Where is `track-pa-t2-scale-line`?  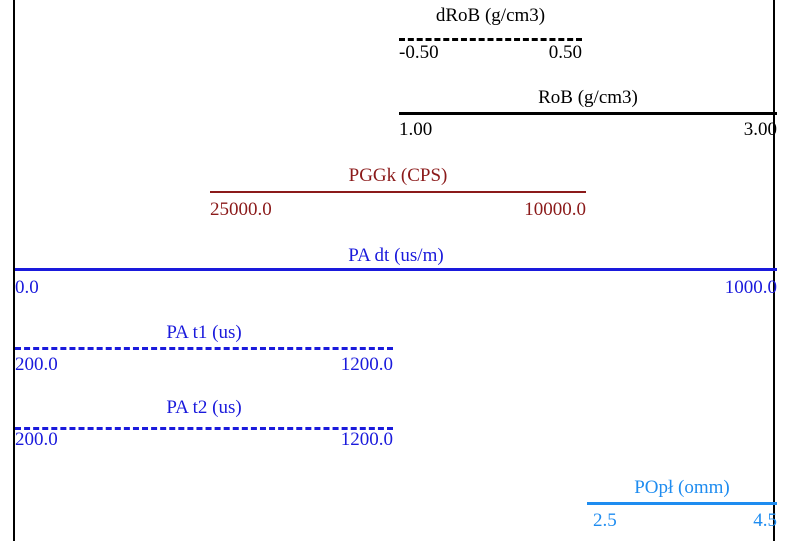 track-pa-t2-scale-line is located at coordinates (204, 428).